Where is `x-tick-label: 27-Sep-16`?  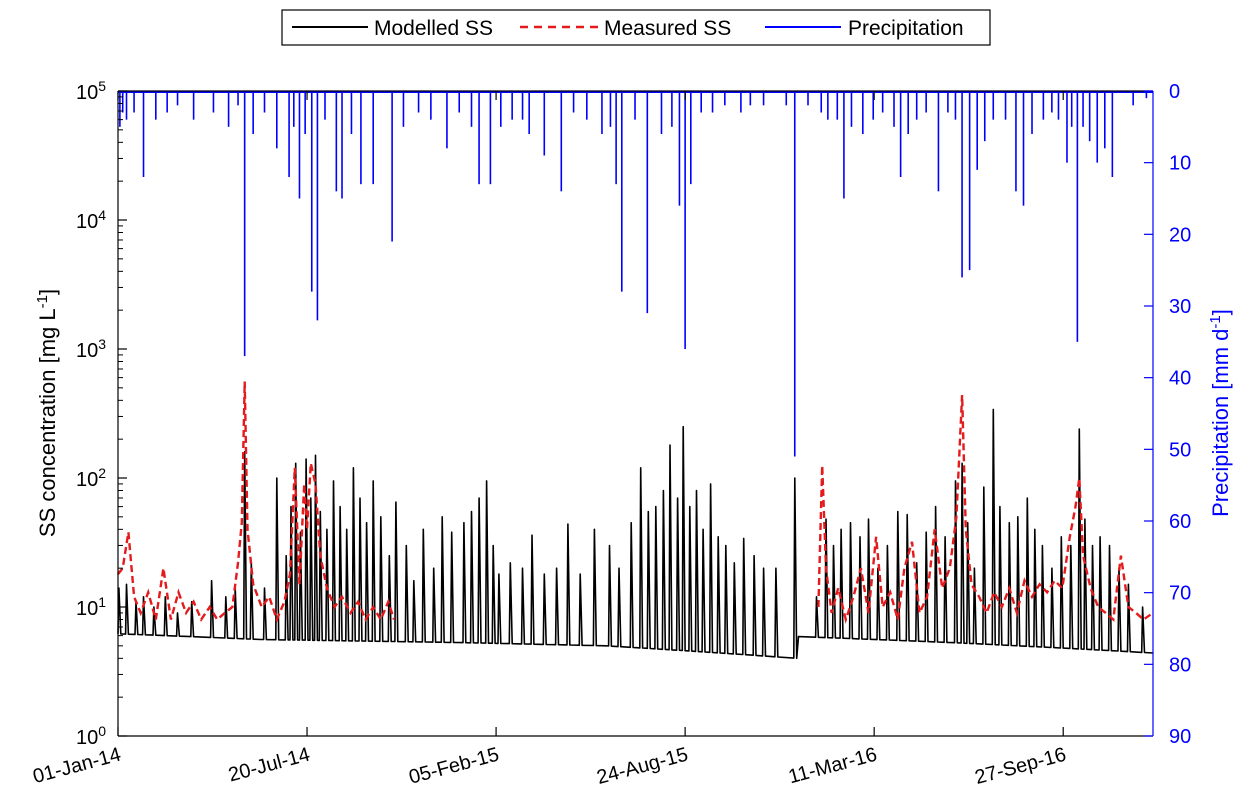
x-tick-label: 27-Sep-16 is located at coordinates (1021, 766).